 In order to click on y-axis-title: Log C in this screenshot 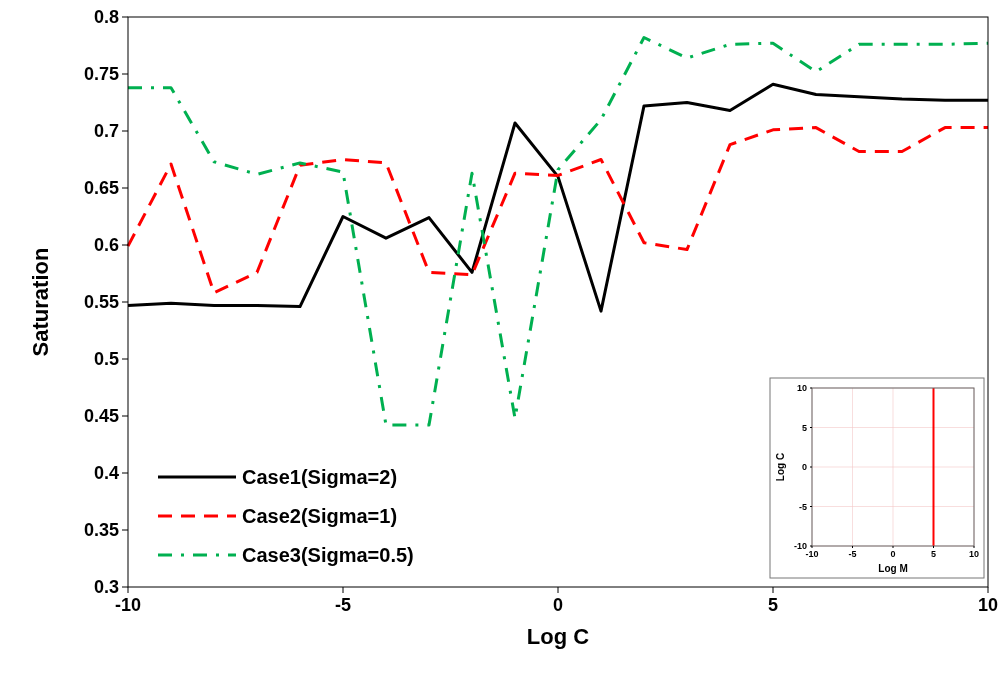, I will do `click(780, 467)`.